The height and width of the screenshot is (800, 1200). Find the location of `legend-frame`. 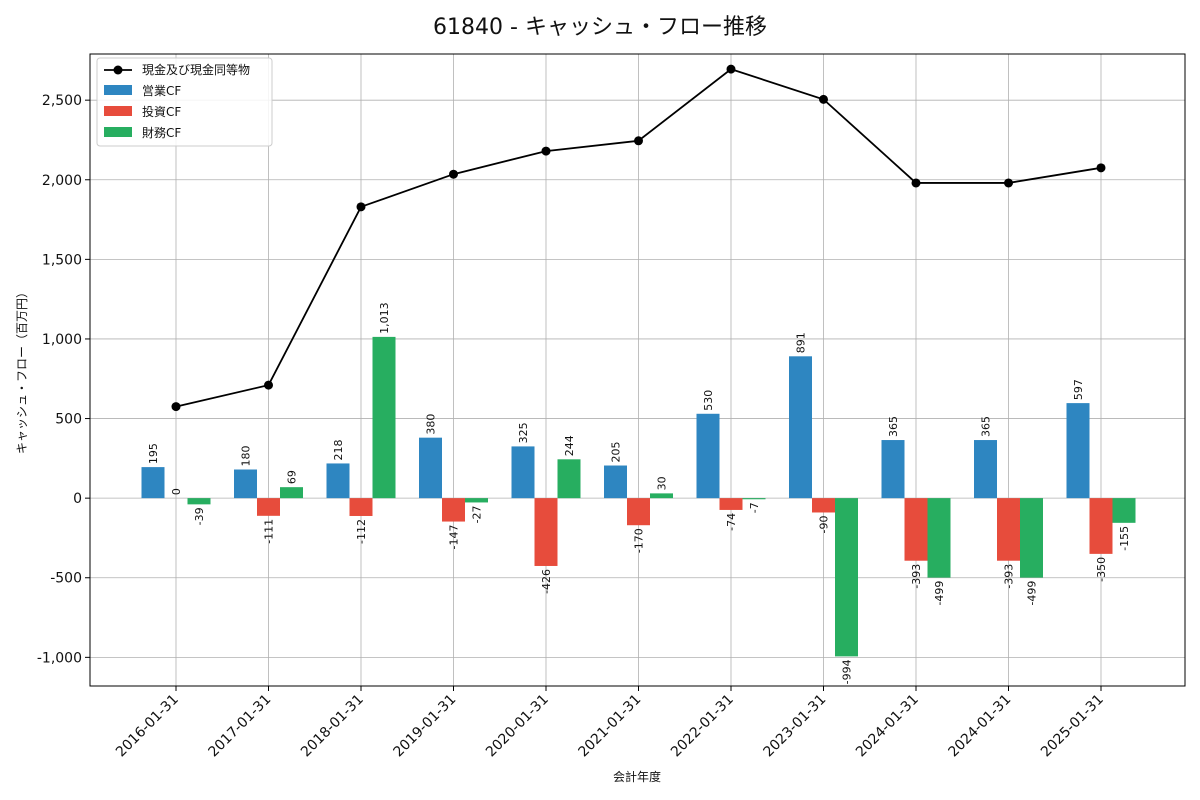

legend-frame is located at coordinates (184, 102).